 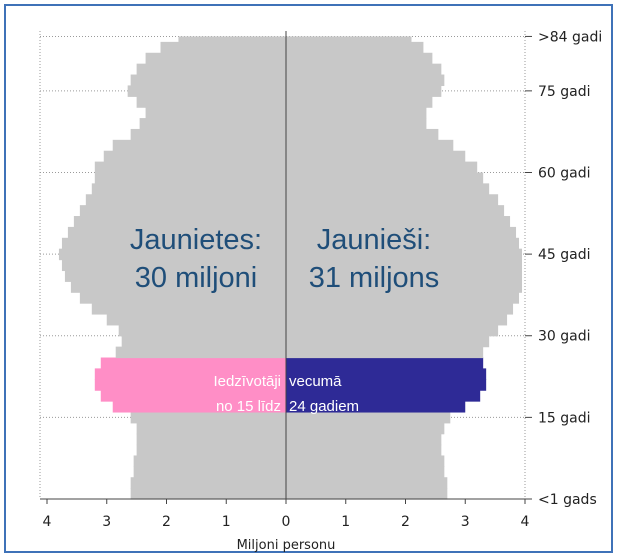 I want to click on male-total-label-line1: Jaunieši:, so click(x=374, y=240).